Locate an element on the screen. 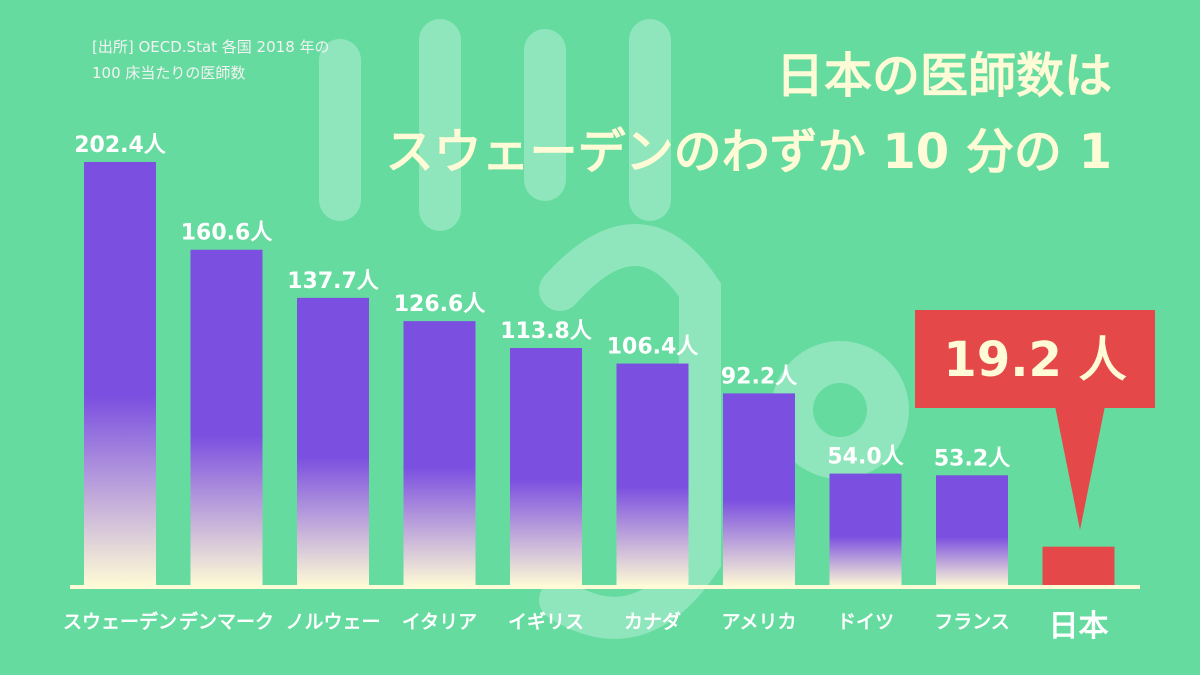 The height and width of the screenshot is (675, 1200). category-label-5: カナダ is located at coordinates (652, 621).